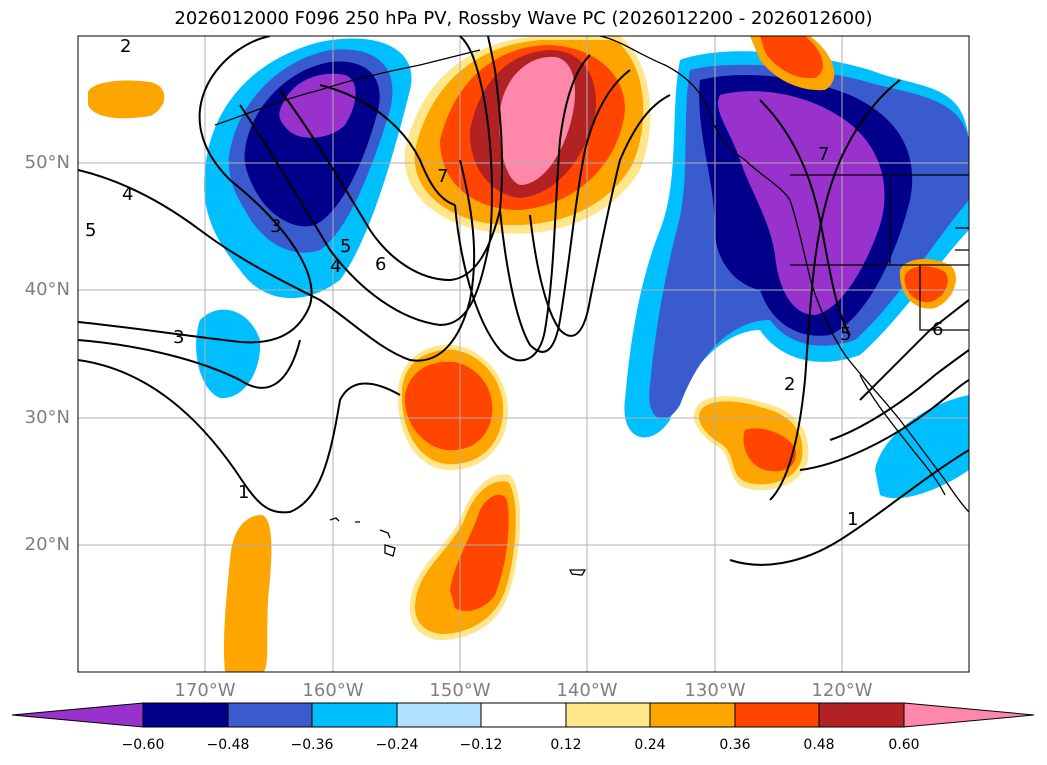 The height and width of the screenshot is (765, 1047). Describe the element at coordinates (479, 553) in the screenshot. I see `pos-anomaly-south-core` at that location.